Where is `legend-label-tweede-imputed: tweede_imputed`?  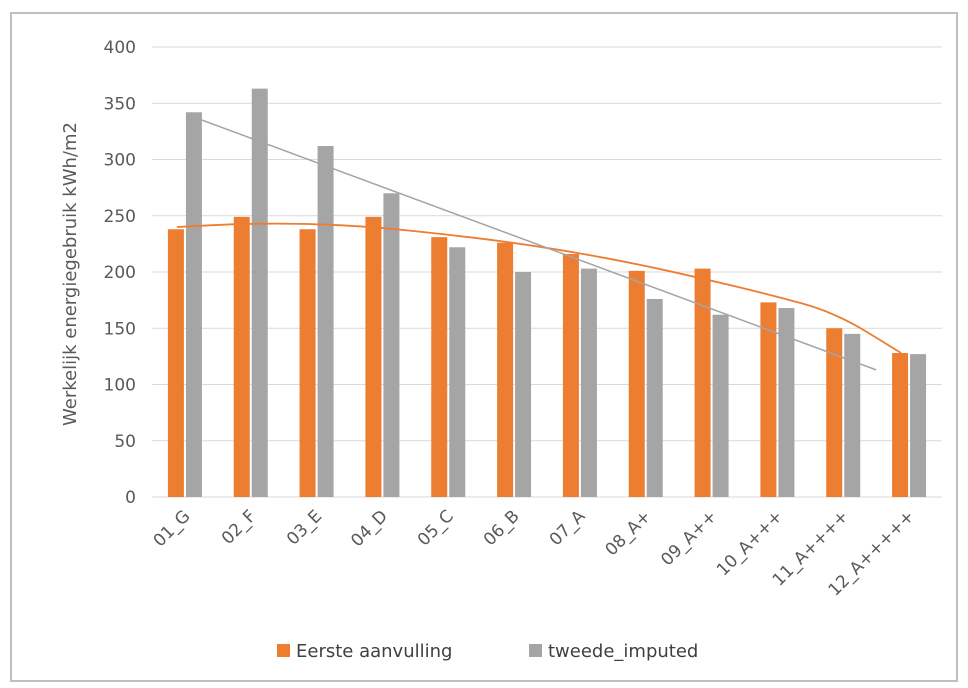 legend-label-tweede-imputed: tweede_imputed is located at coordinates (623, 651).